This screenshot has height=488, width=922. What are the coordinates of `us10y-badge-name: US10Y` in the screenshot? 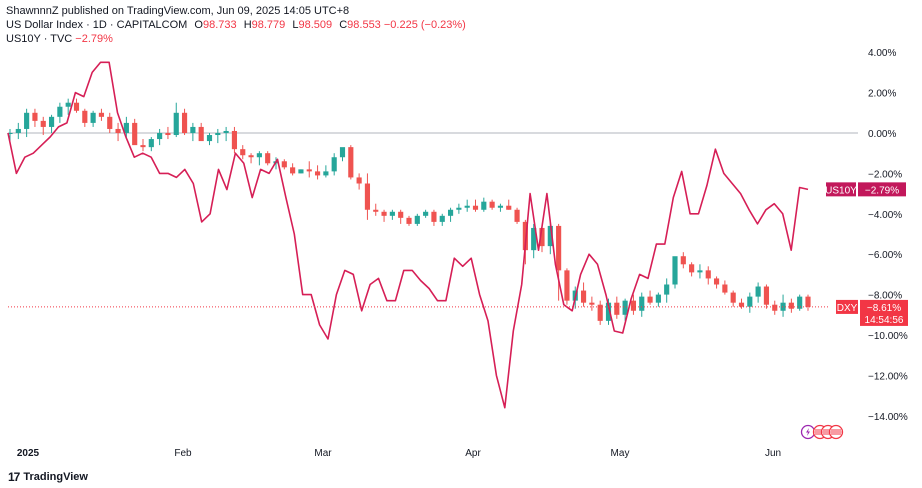 It's located at (841, 190).